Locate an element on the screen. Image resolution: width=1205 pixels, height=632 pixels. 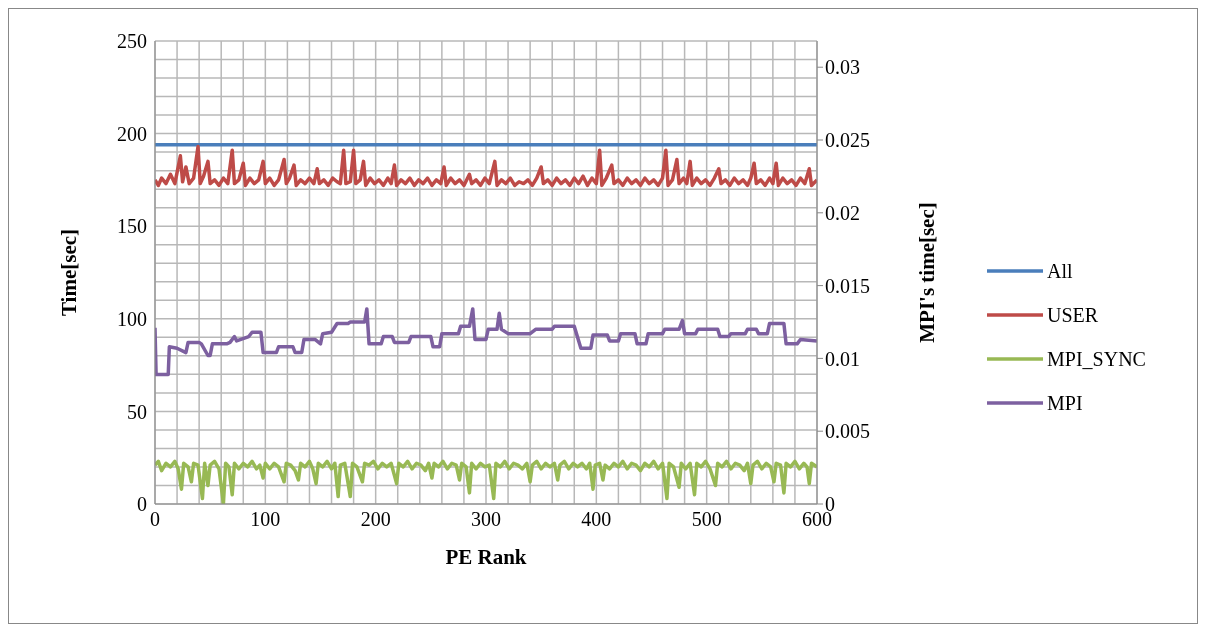
x-tick-label: 300 is located at coordinates (486, 519).